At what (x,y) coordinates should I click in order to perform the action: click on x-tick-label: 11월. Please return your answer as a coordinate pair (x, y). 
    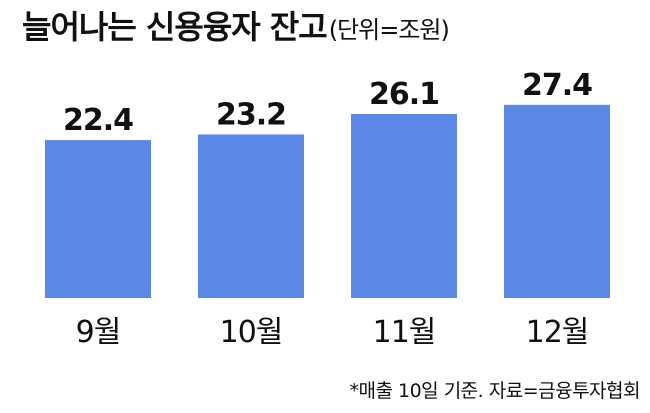
    Looking at the image, I should click on (404, 332).